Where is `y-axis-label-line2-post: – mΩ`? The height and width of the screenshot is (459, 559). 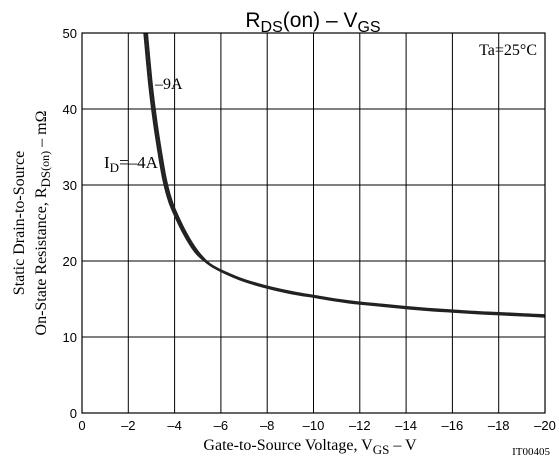 y-axis-label-line2-post: – mΩ is located at coordinates (41, 130).